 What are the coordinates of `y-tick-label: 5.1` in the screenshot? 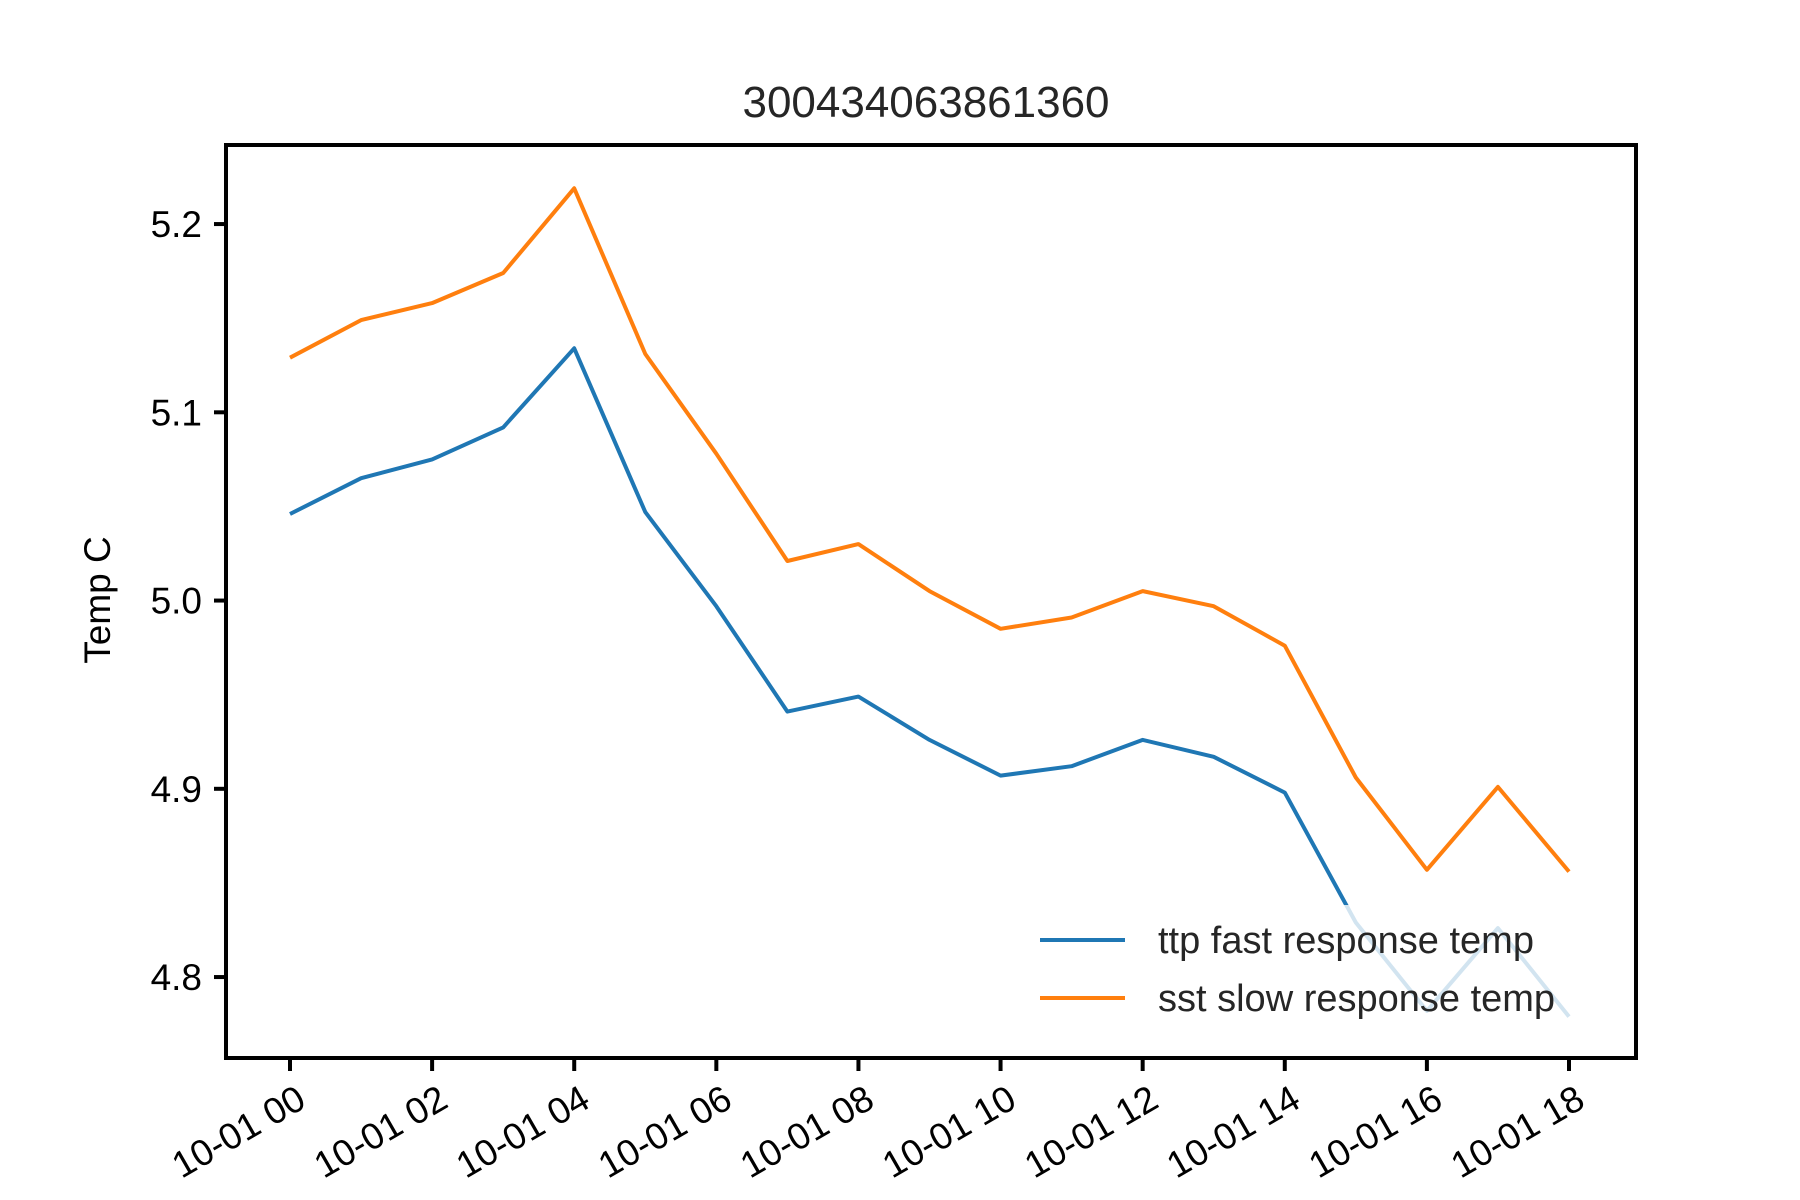 It's located at (176, 412).